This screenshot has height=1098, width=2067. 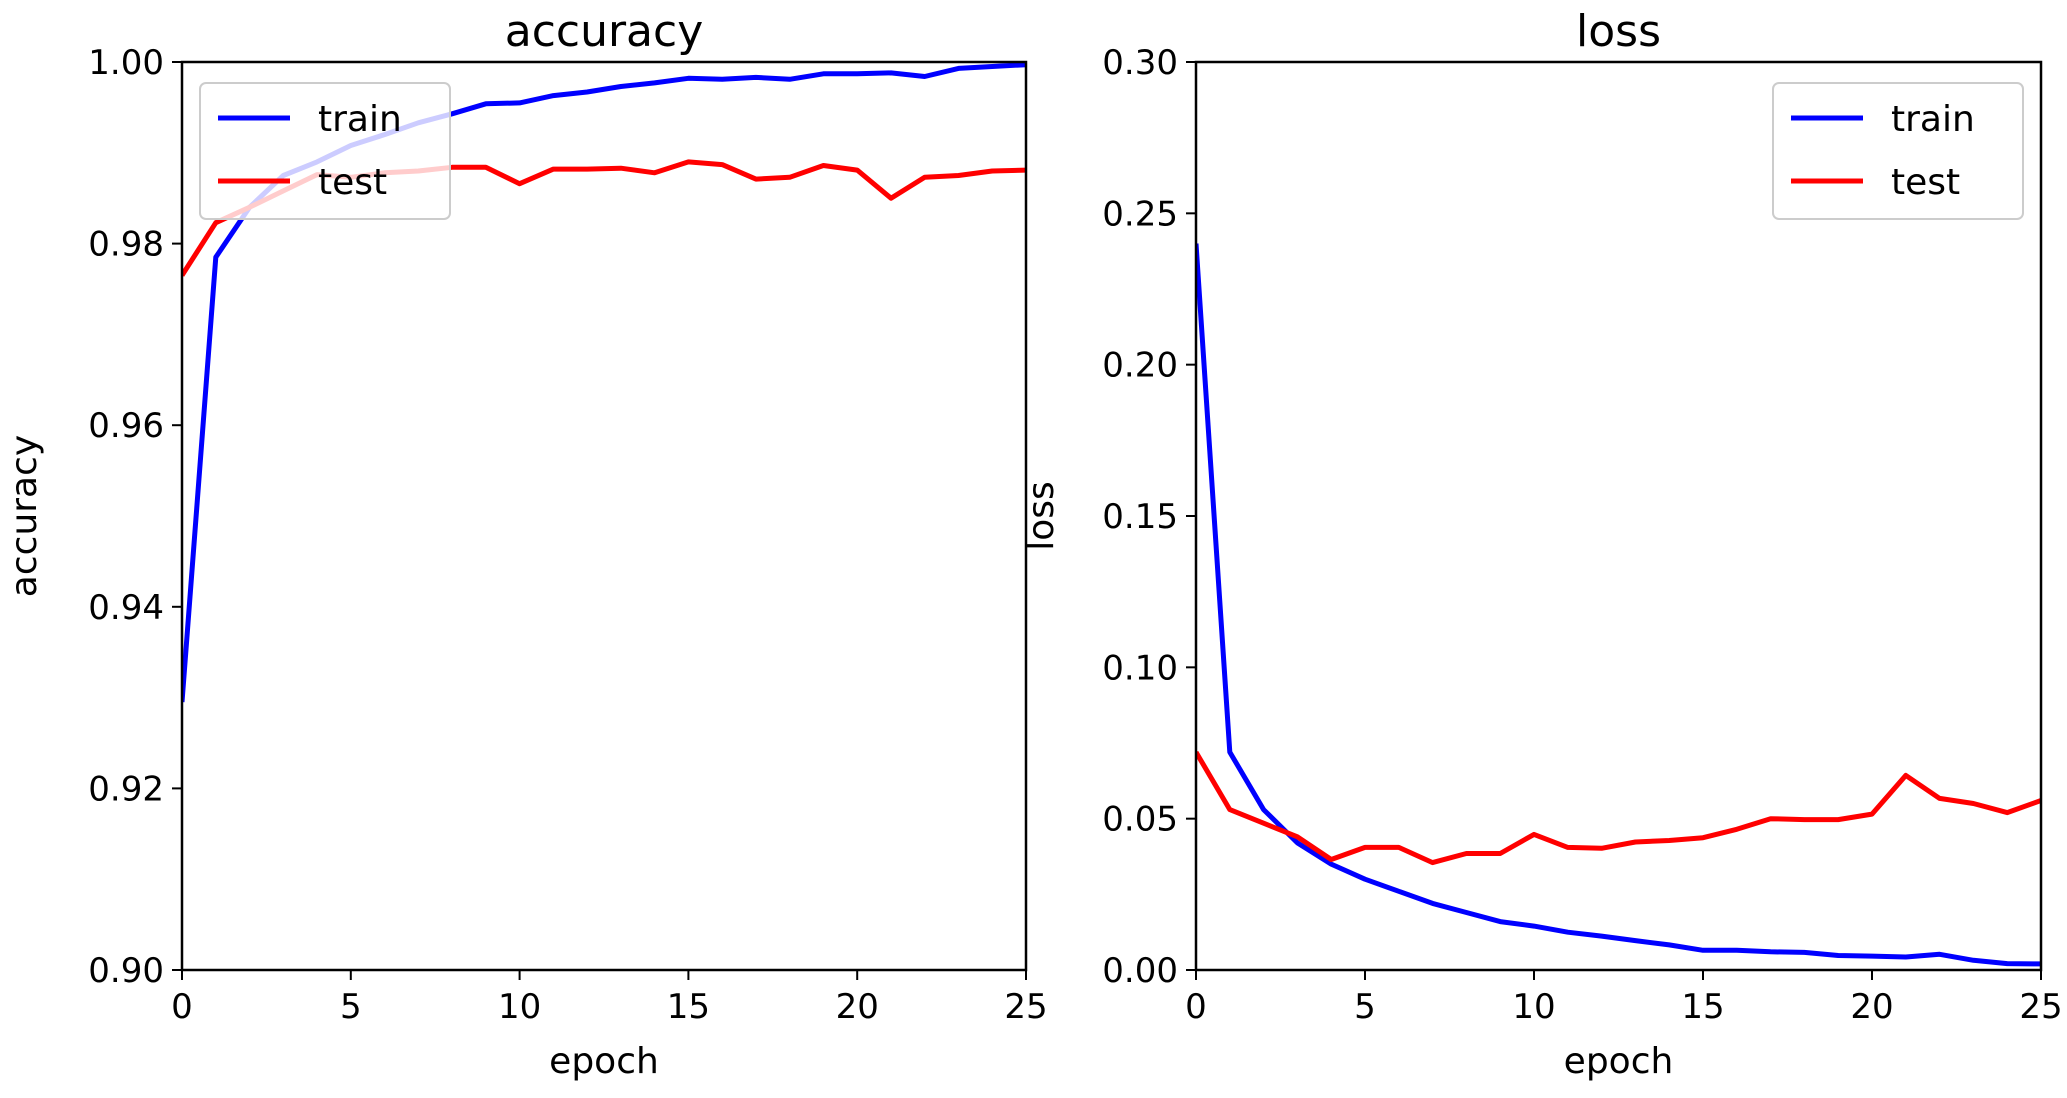 I want to click on y-tick-label: 0.25, so click(x=1140, y=214).